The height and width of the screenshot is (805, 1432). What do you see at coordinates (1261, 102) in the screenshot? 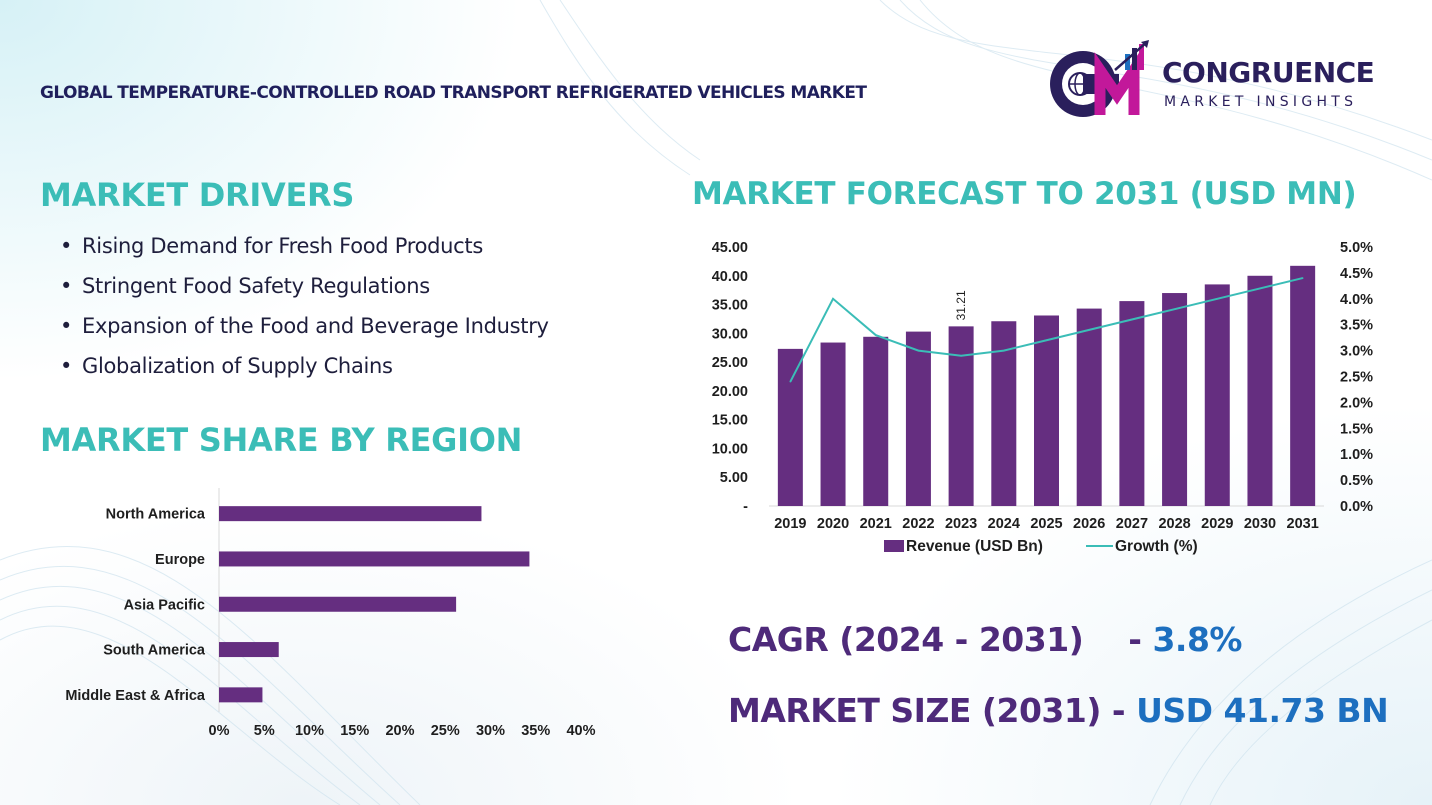
I see `logo-secondary-text: MARKET INSIGHTS` at bounding box center [1261, 102].